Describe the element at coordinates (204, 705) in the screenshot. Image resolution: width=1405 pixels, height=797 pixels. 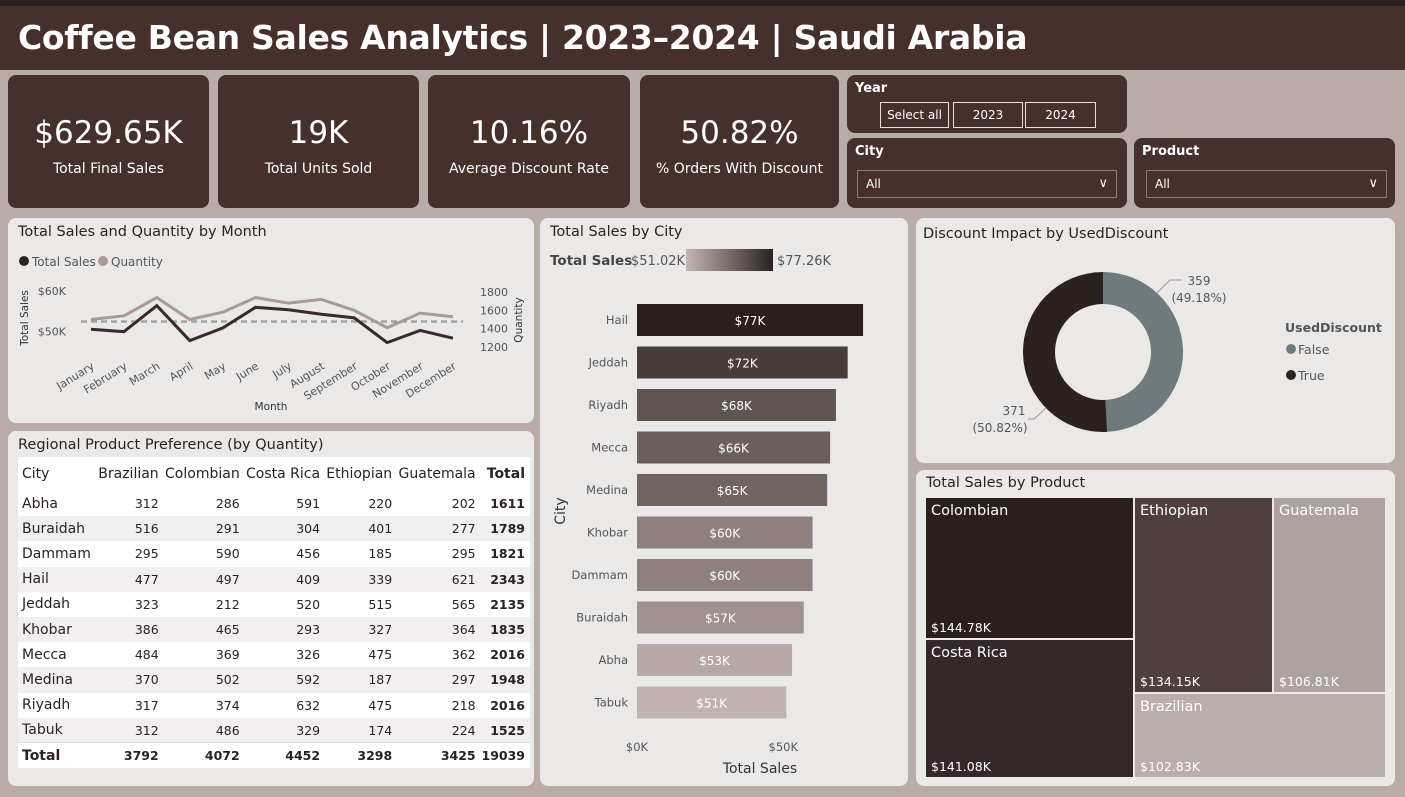
I see `quantity-cell: 374` at that location.